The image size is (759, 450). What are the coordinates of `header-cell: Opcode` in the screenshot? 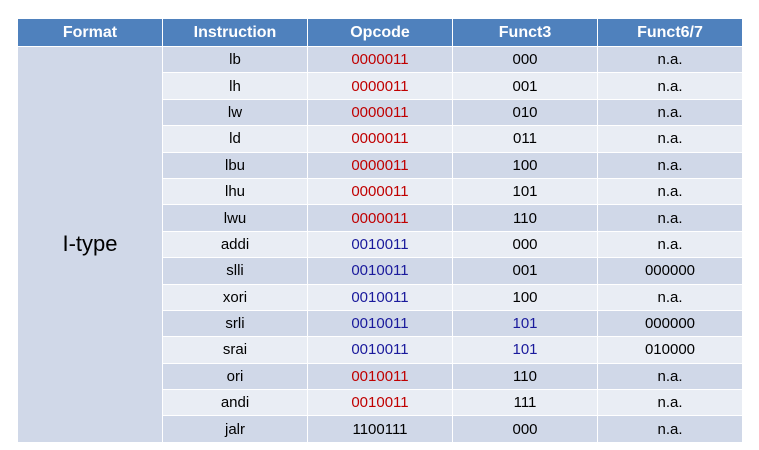 It's located at (380, 32).